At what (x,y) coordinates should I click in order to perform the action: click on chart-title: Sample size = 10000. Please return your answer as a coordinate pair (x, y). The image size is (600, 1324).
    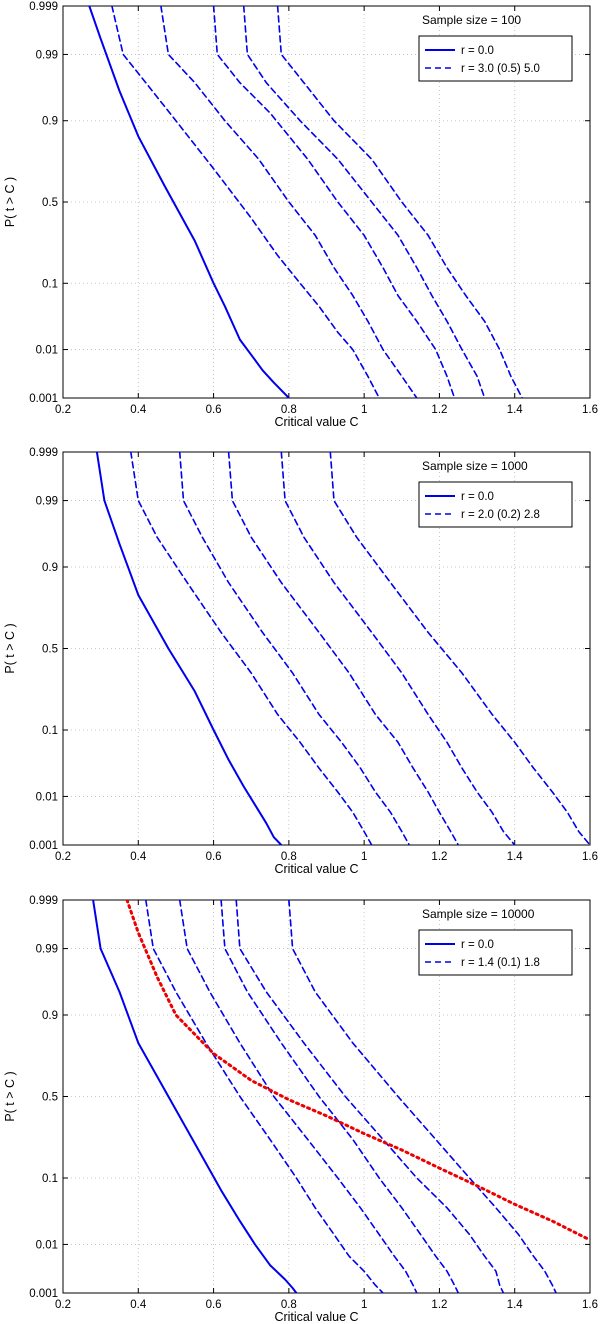
    Looking at the image, I should click on (478, 914).